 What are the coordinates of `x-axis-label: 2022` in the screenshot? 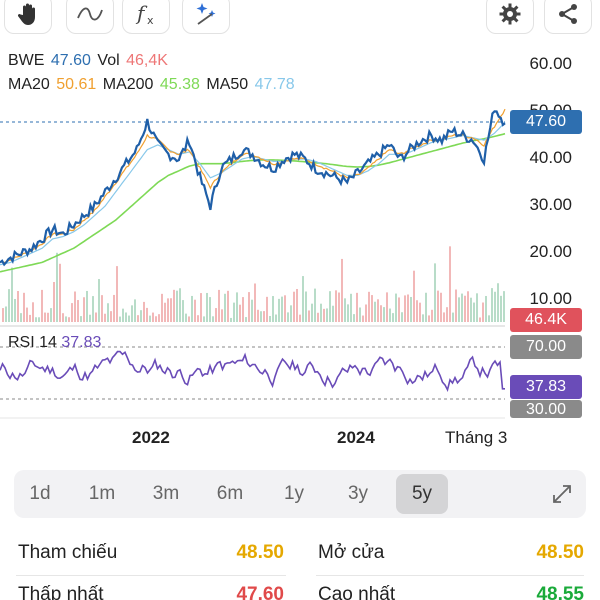 It's located at (151, 437).